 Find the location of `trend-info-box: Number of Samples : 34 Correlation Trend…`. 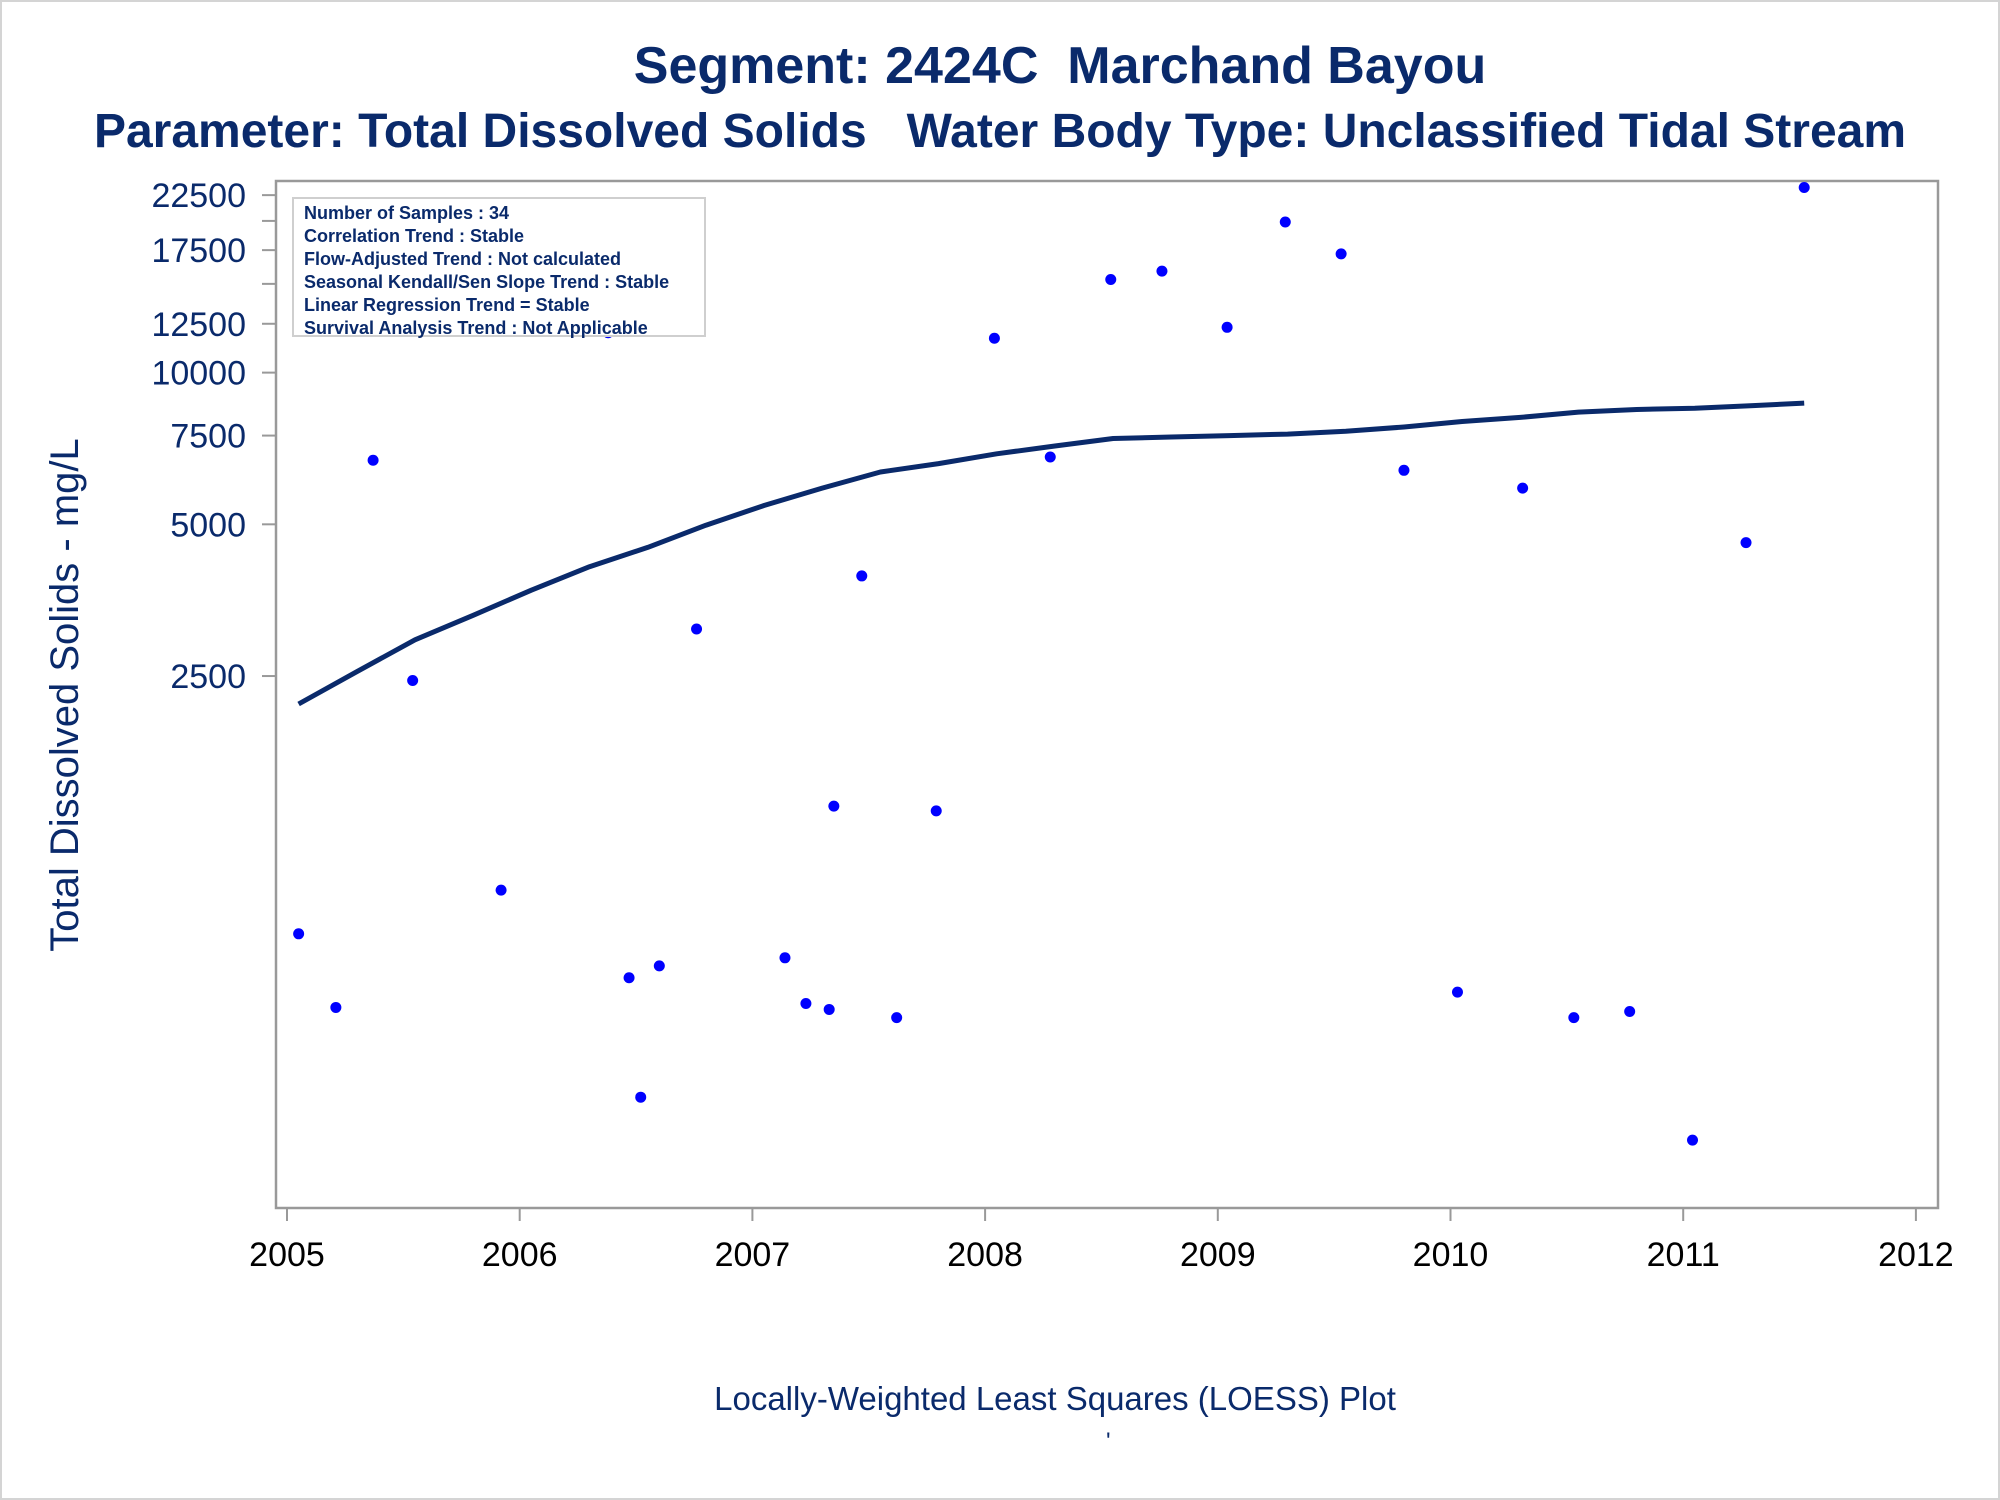

trend-info-box: Number of Samples : 34 Correlation Trend… is located at coordinates (499, 267).